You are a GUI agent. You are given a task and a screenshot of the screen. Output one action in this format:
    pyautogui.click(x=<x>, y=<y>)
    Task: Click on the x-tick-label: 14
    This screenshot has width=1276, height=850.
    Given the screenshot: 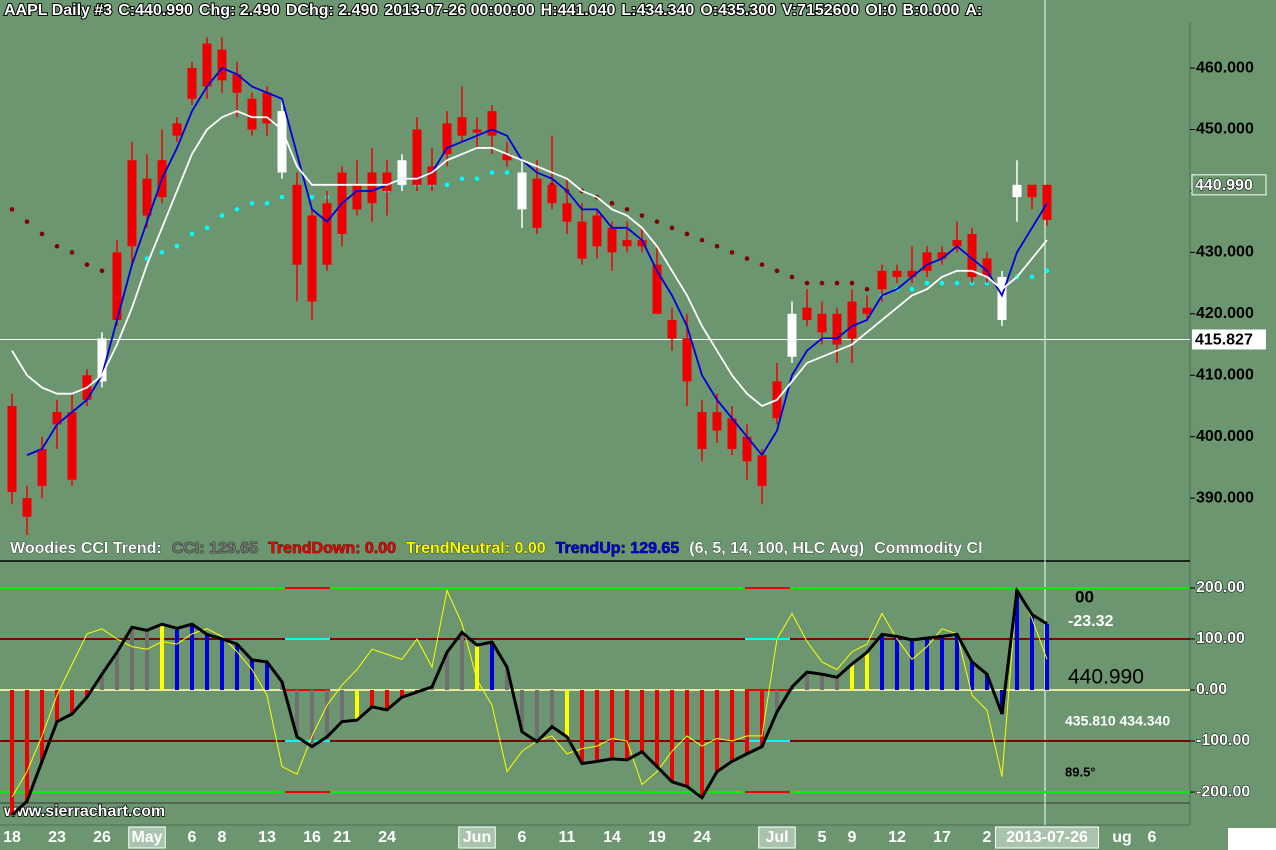 What is the action you would take?
    pyautogui.click(x=612, y=837)
    